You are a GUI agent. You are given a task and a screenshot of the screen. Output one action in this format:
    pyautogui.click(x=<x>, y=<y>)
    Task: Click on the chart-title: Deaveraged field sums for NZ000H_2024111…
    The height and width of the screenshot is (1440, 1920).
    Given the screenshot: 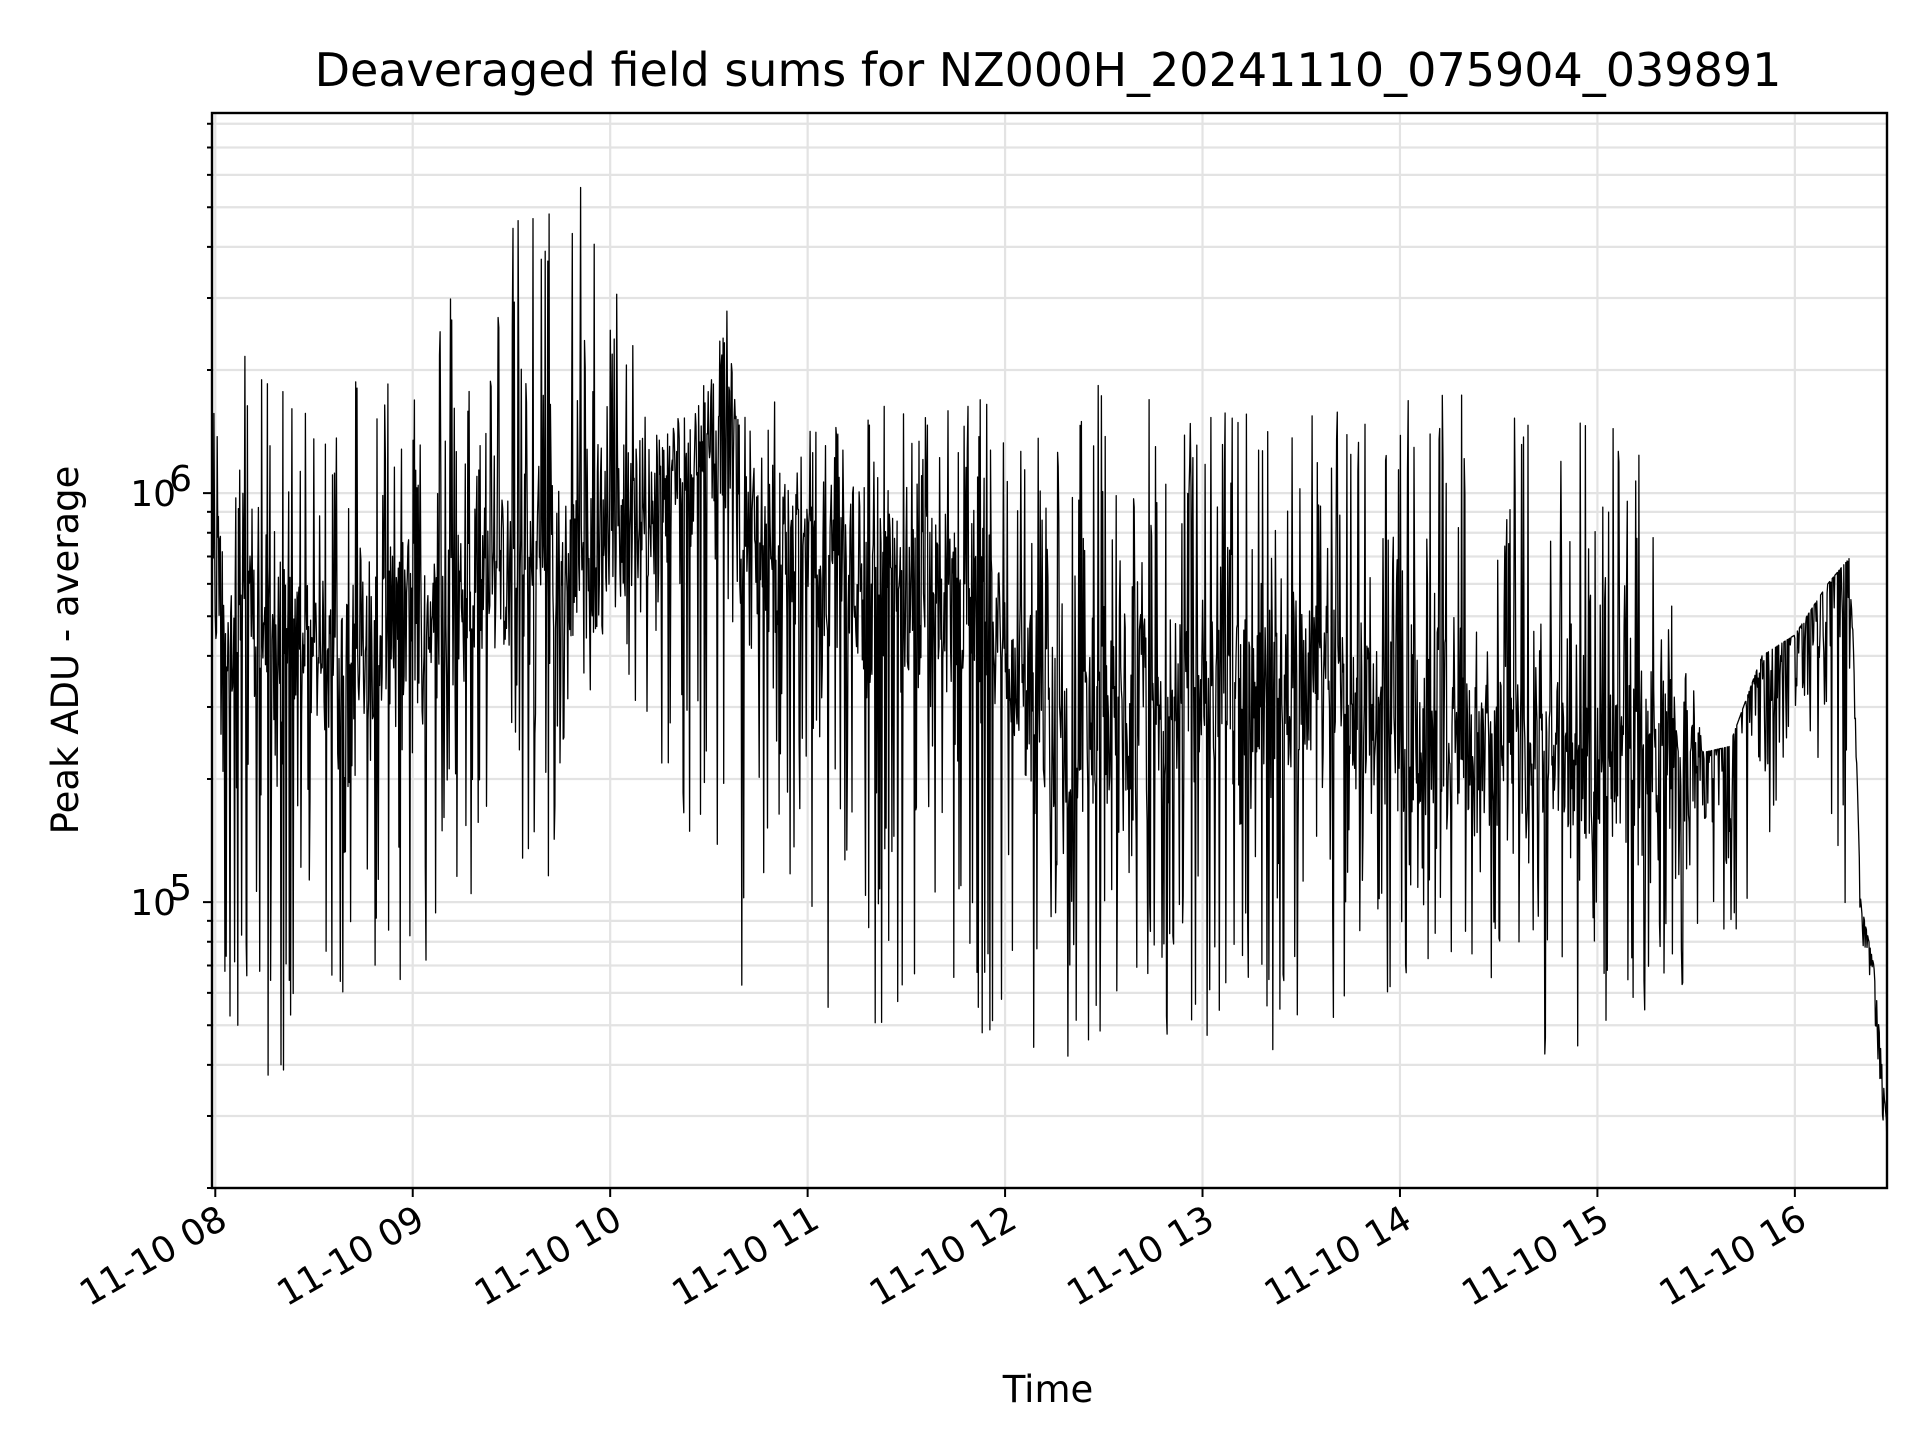 What is the action you would take?
    pyautogui.click(x=1048, y=70)
    